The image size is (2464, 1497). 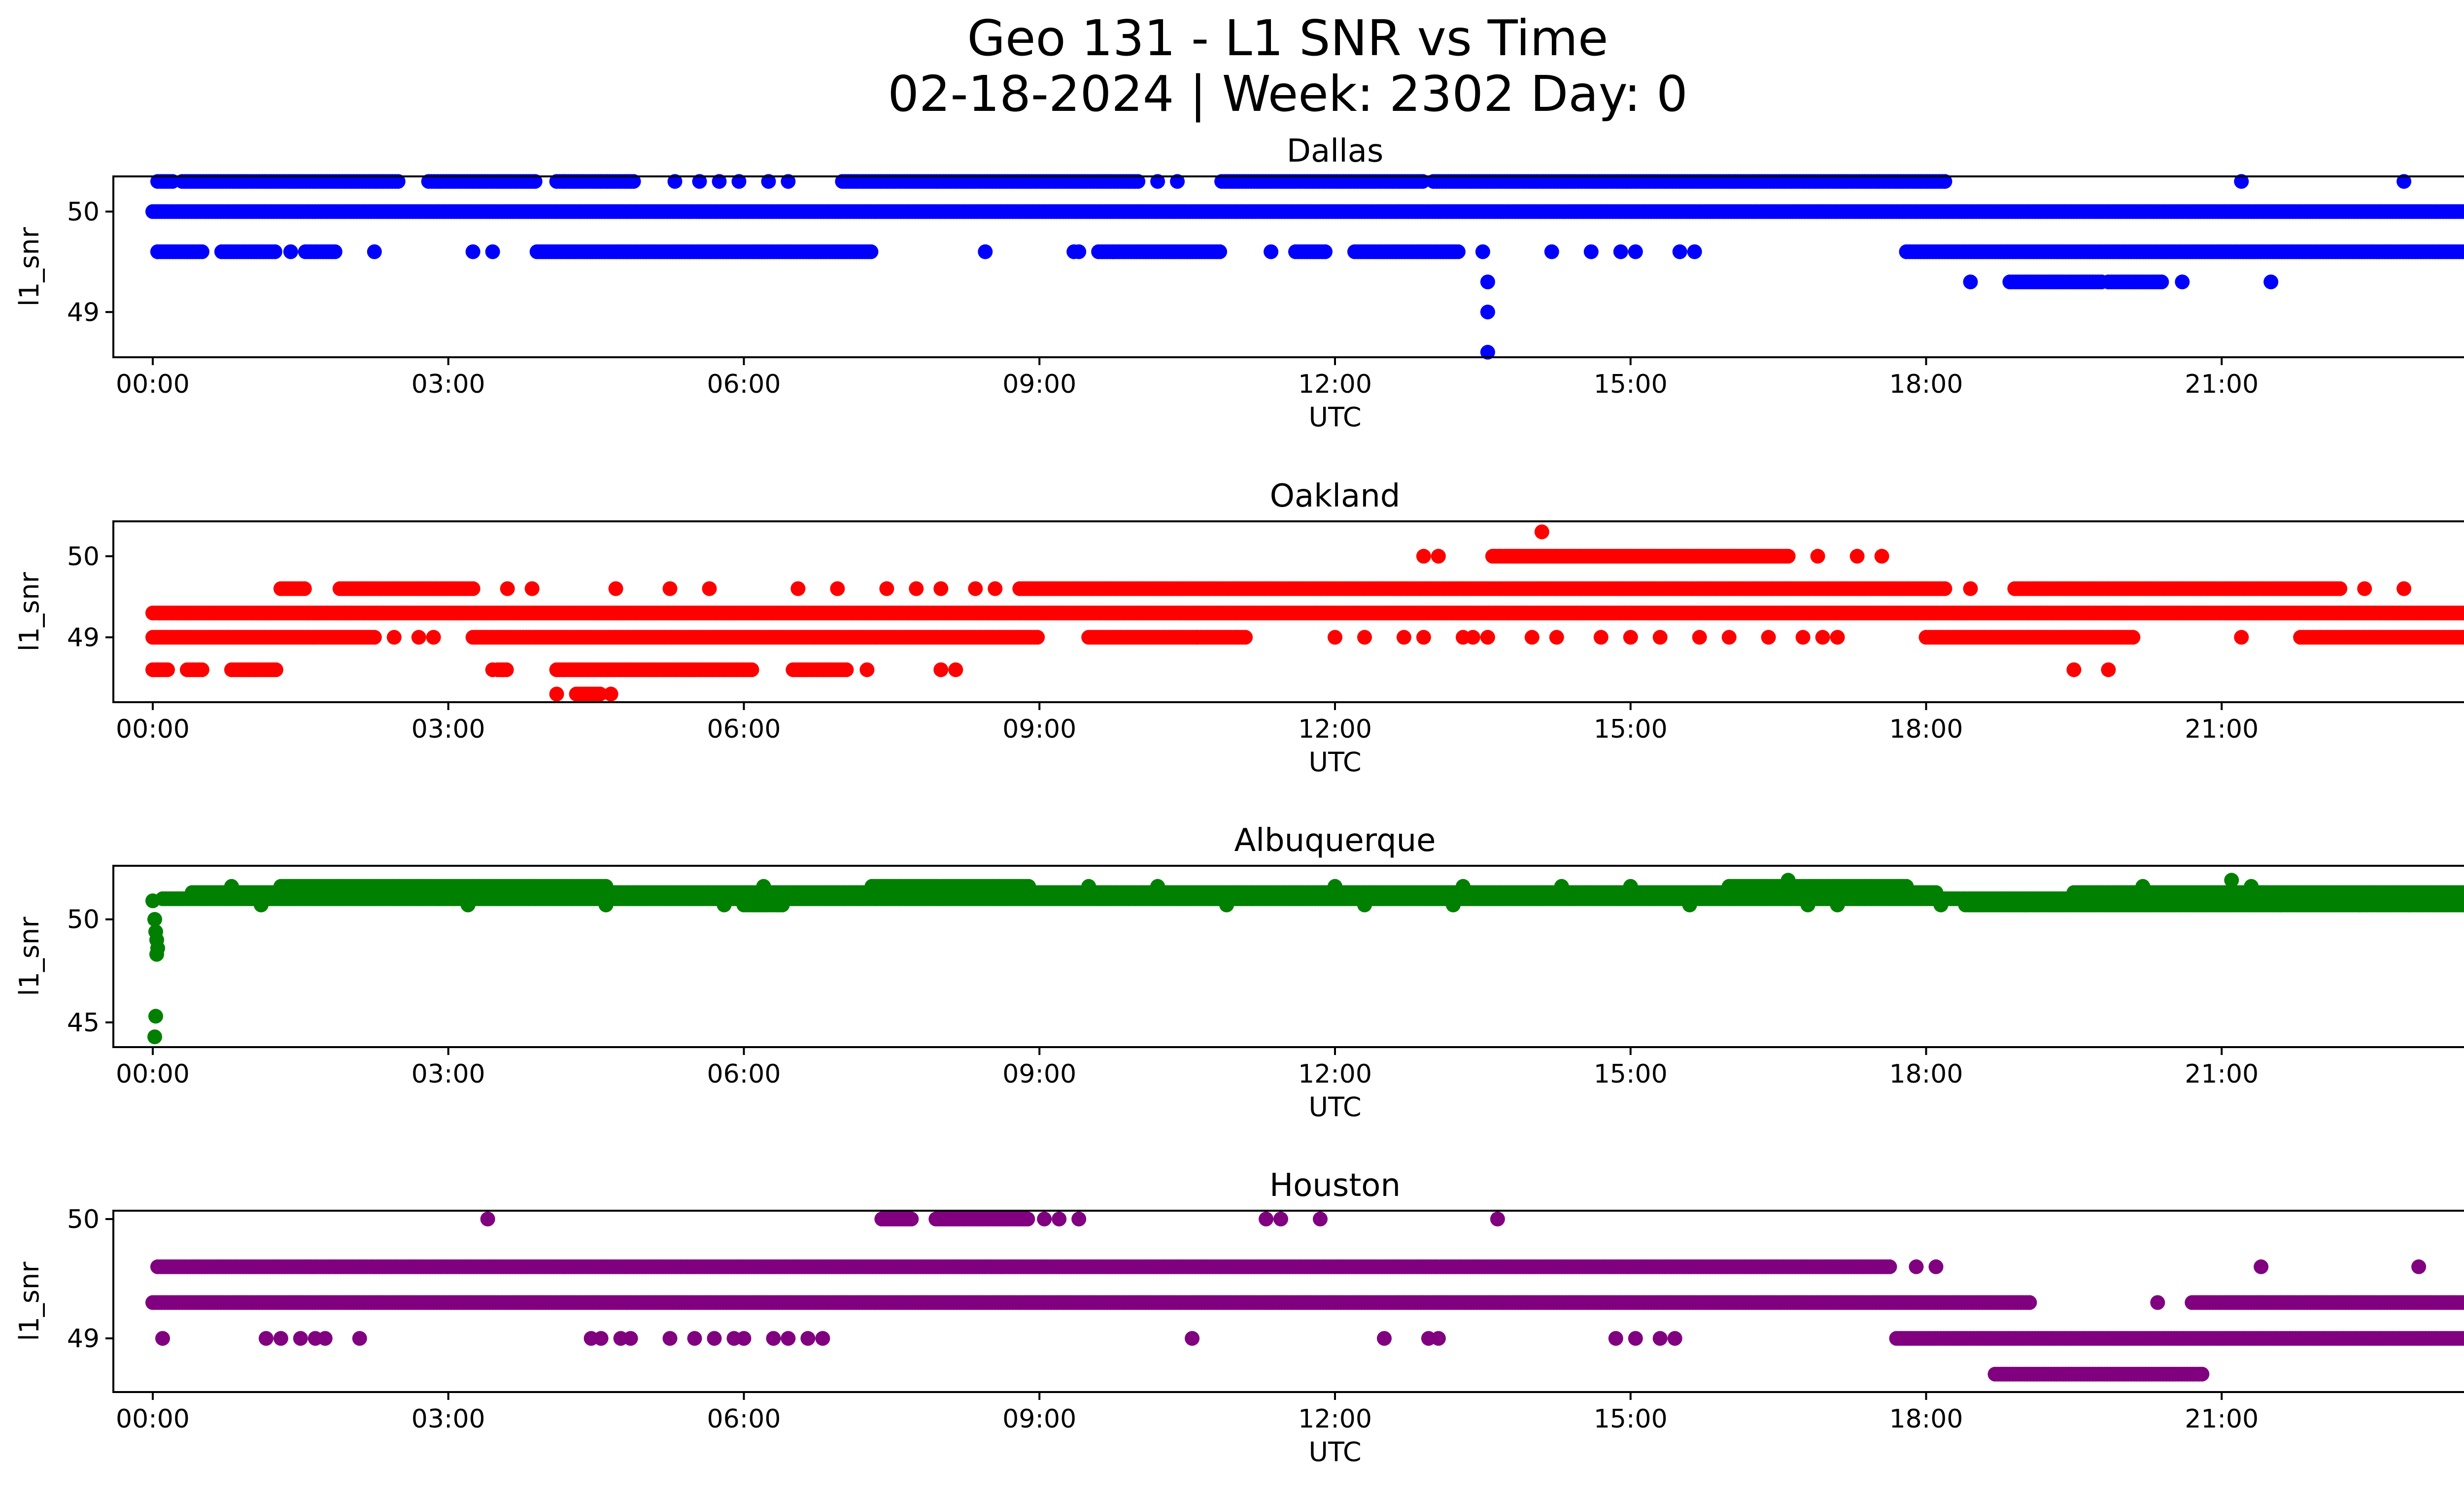 I want to click on figure-title-line1: Geo 131 - L1 SNR vs Time, so click(x=1287, y=38).